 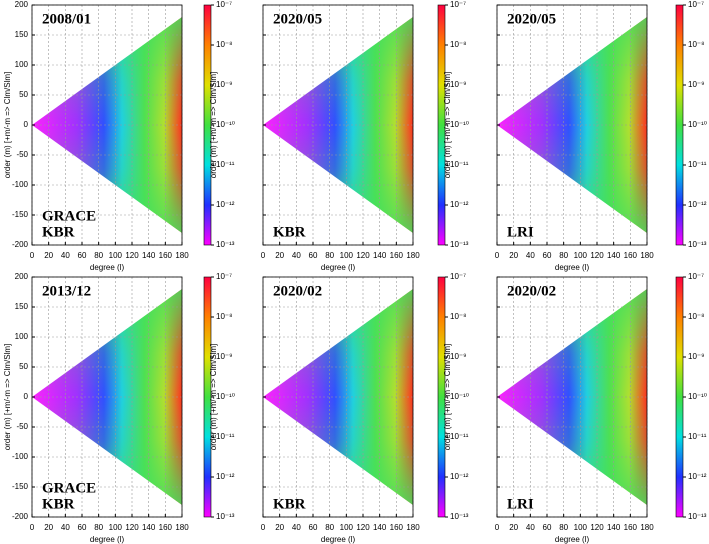 What do you see at coordinates (69, 488) in the screenshot?
I see `panel-annotation: GRACE` at bounding box center [69, 488].